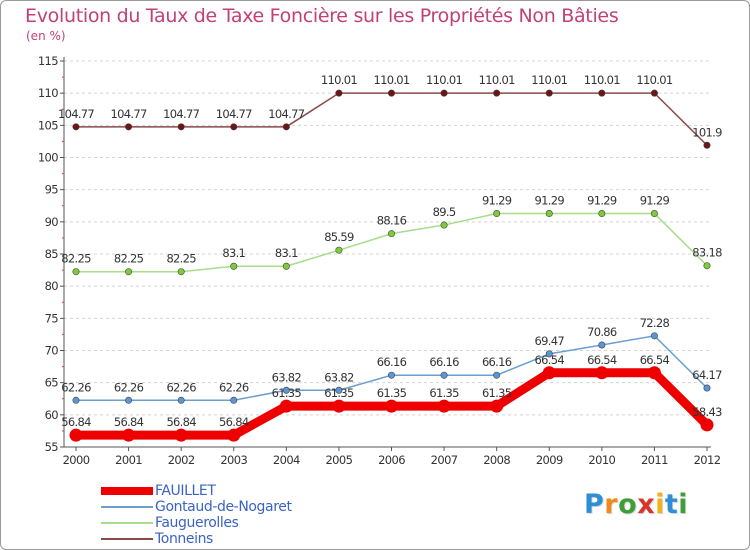 The image size is (750, 550). I want to click on data-label: 101.9, so click(707, 132).